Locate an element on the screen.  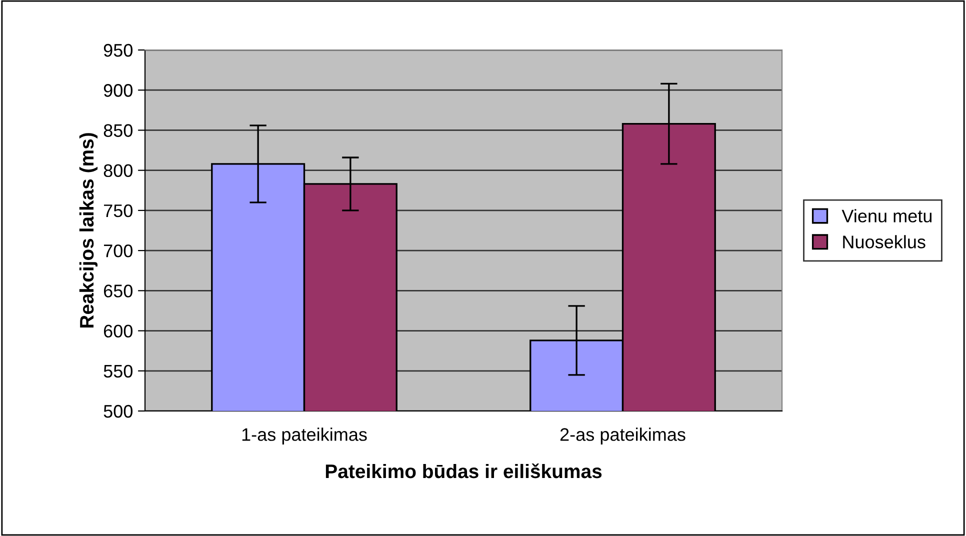
y-tick-label: 700 is located at coordinates (118, 251).